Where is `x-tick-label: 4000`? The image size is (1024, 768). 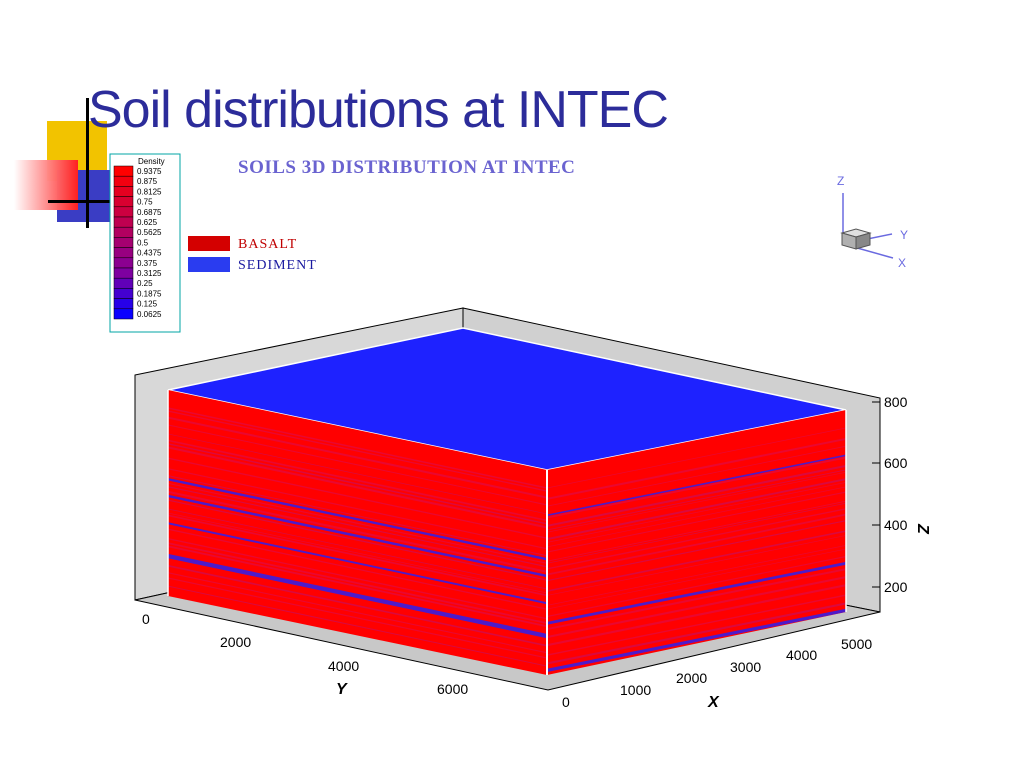
x-tick-label: 4000 is located at coordinates (801, 655).